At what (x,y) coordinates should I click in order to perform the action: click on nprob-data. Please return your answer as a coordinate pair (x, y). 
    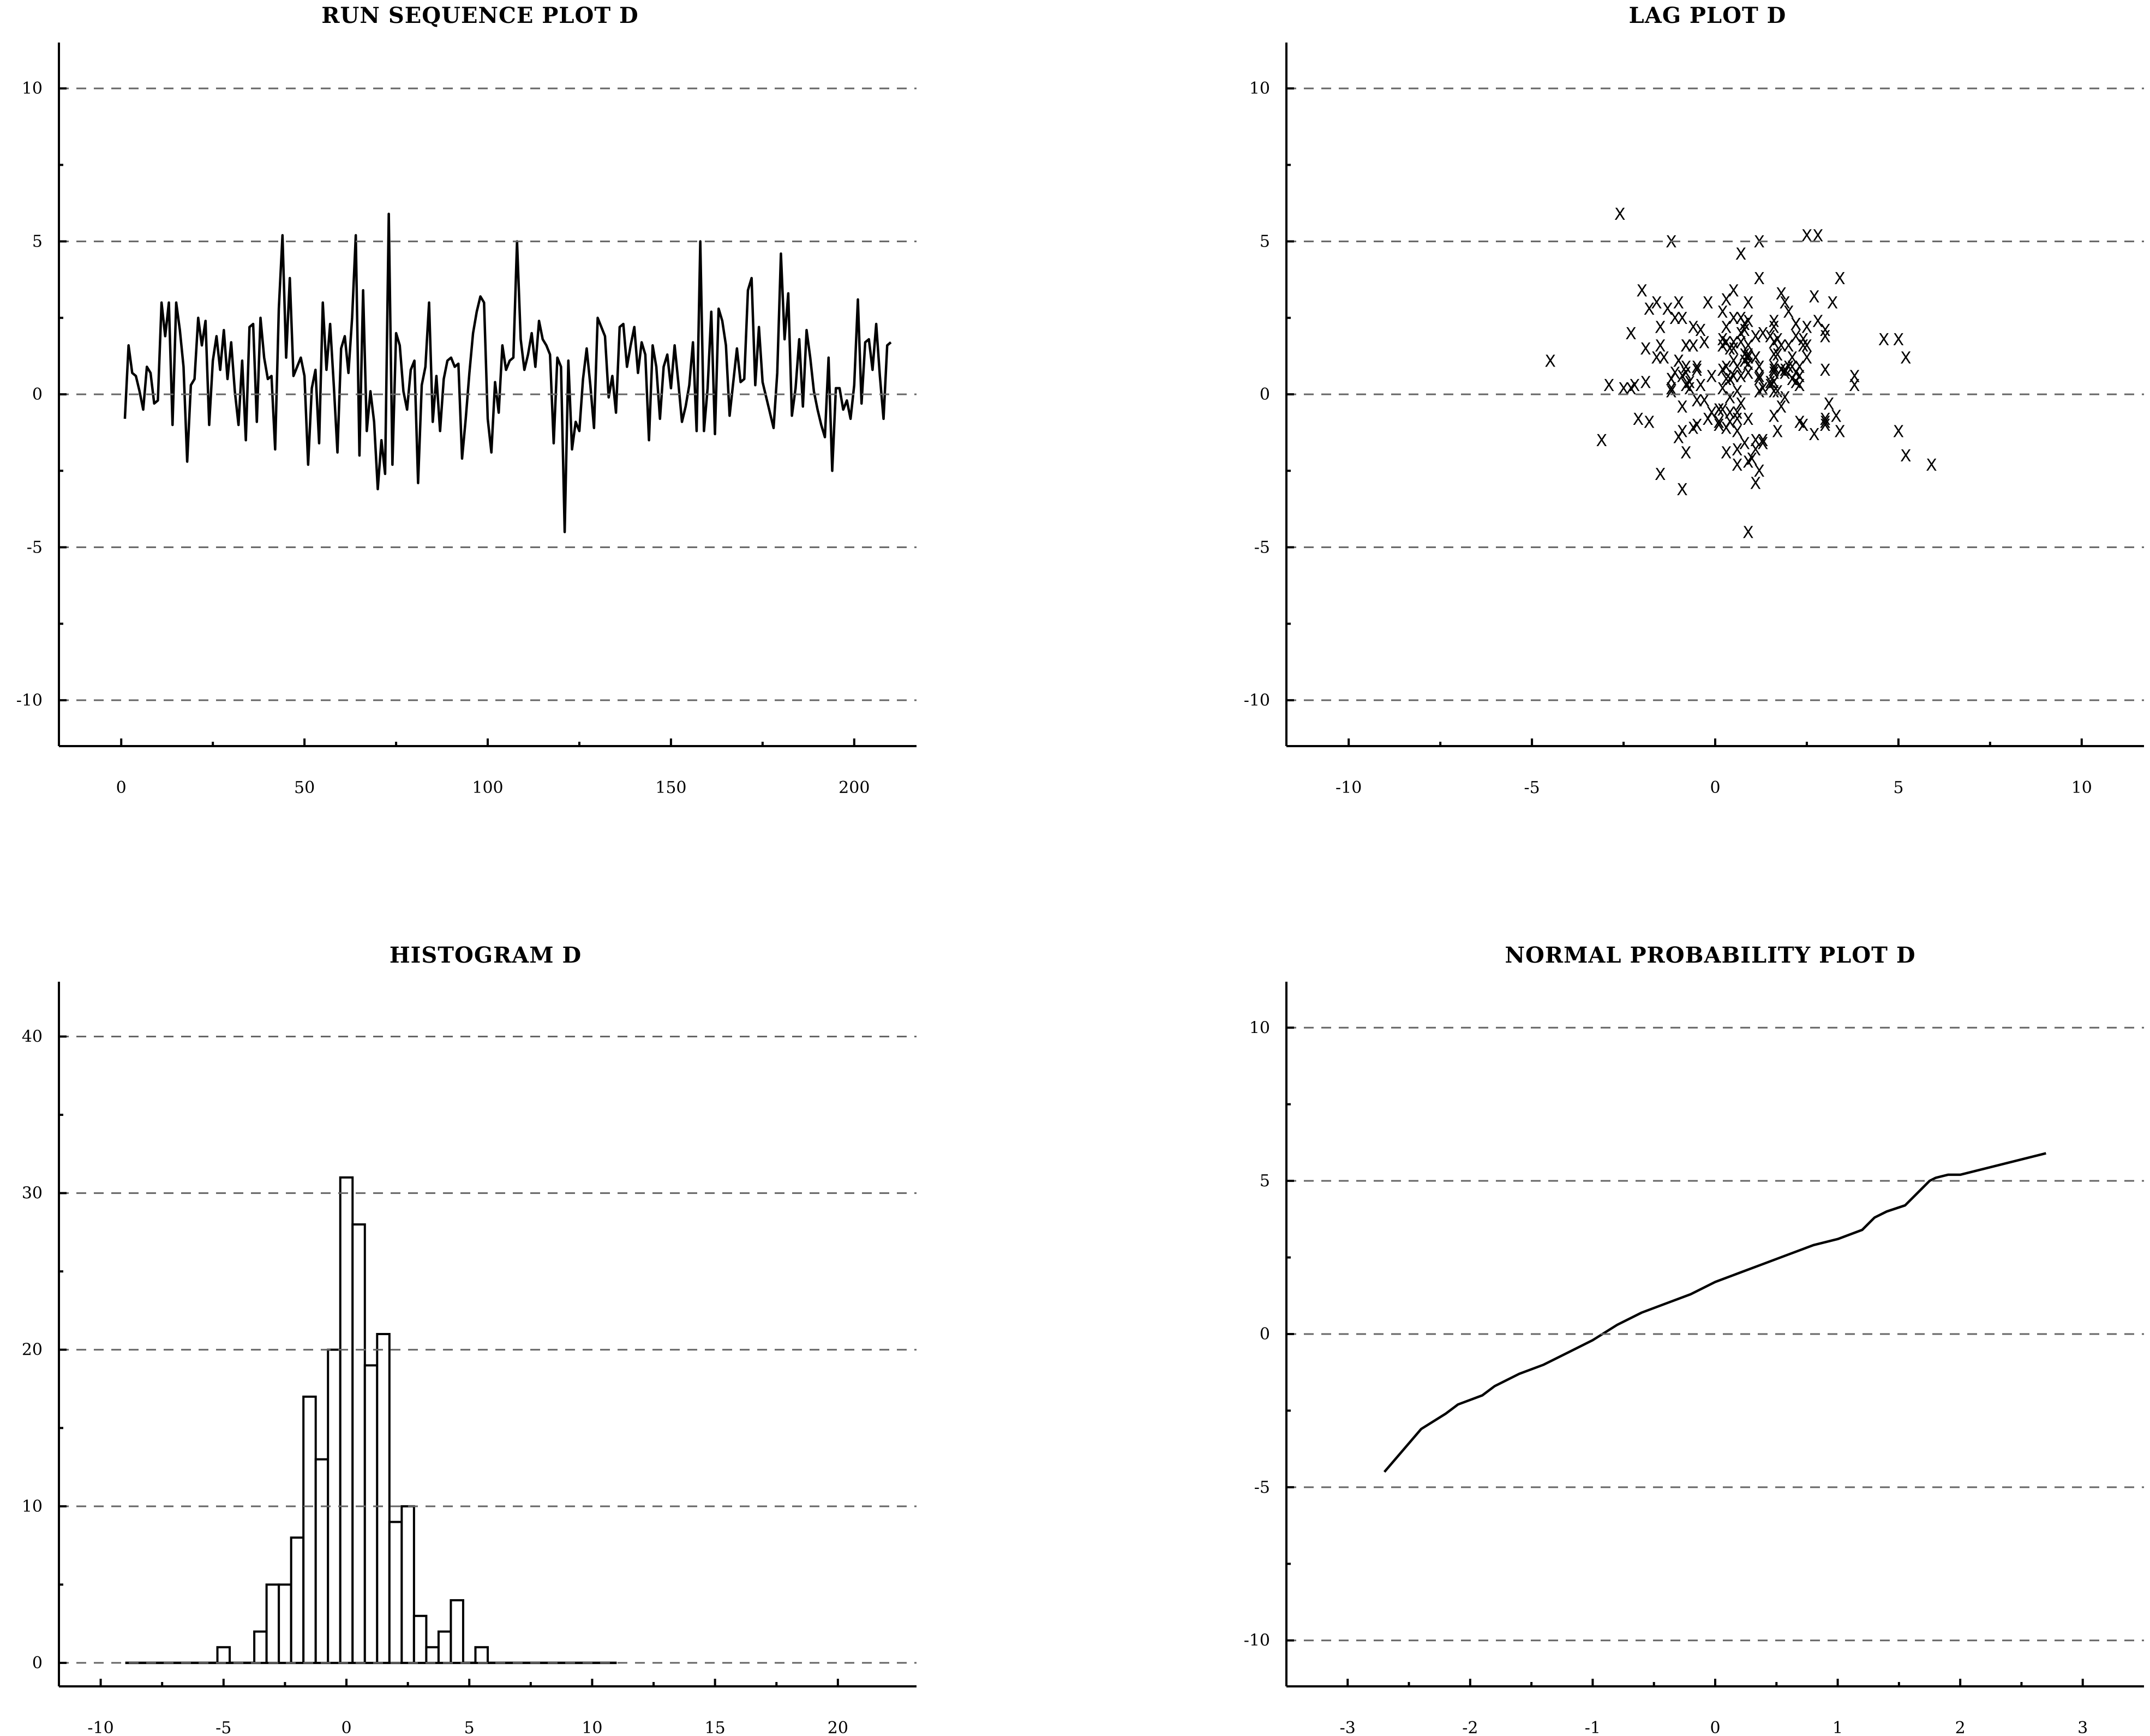
    Looking at the image, I should click on (1714, 1312).